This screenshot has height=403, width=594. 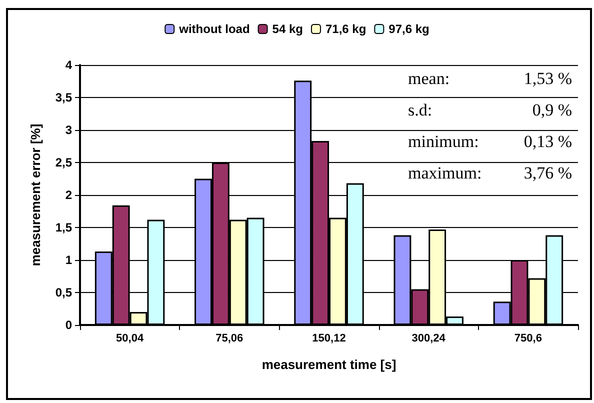 What do you see at coordinates (287, 29) in the screenshot?
I see `legend-label: 54 kg` at bounding box center [287, 29].